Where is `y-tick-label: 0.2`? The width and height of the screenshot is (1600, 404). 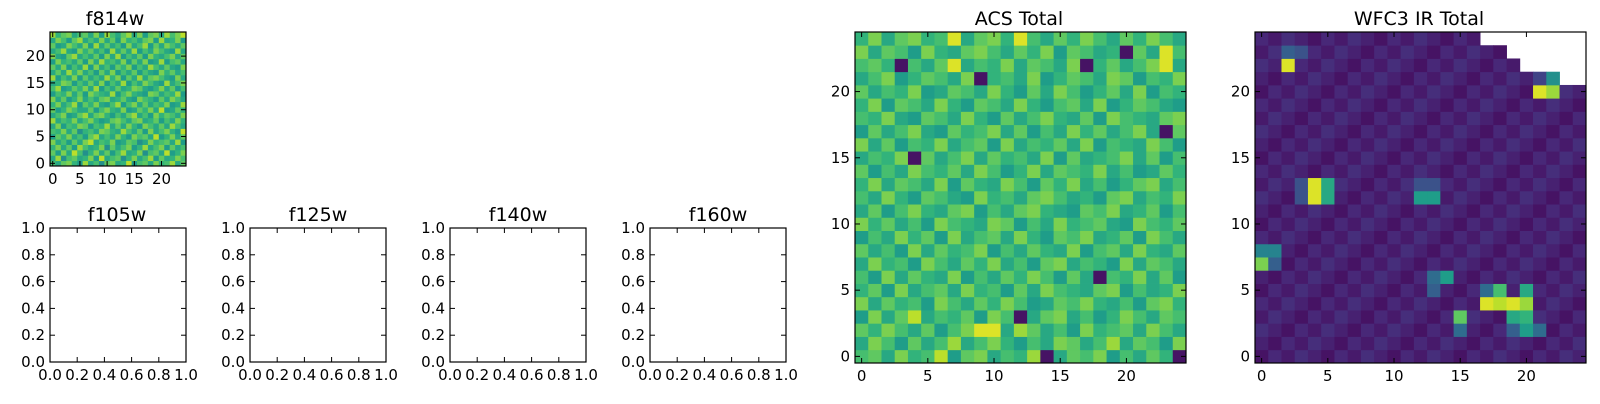
y-tick-label: 0.2 is located at coordinates (233, 335).